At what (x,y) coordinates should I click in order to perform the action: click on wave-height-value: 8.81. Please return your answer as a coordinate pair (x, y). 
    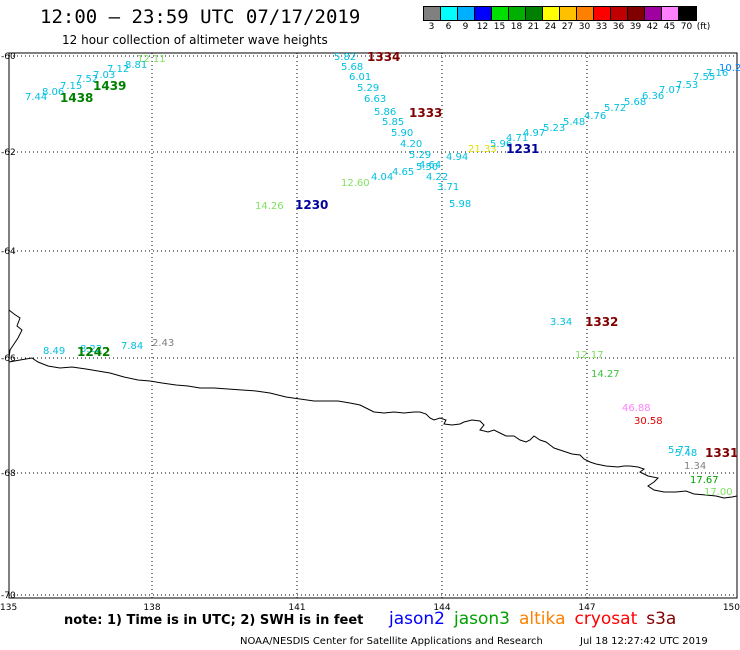
    Looking at the image, I should click on (136, 65).